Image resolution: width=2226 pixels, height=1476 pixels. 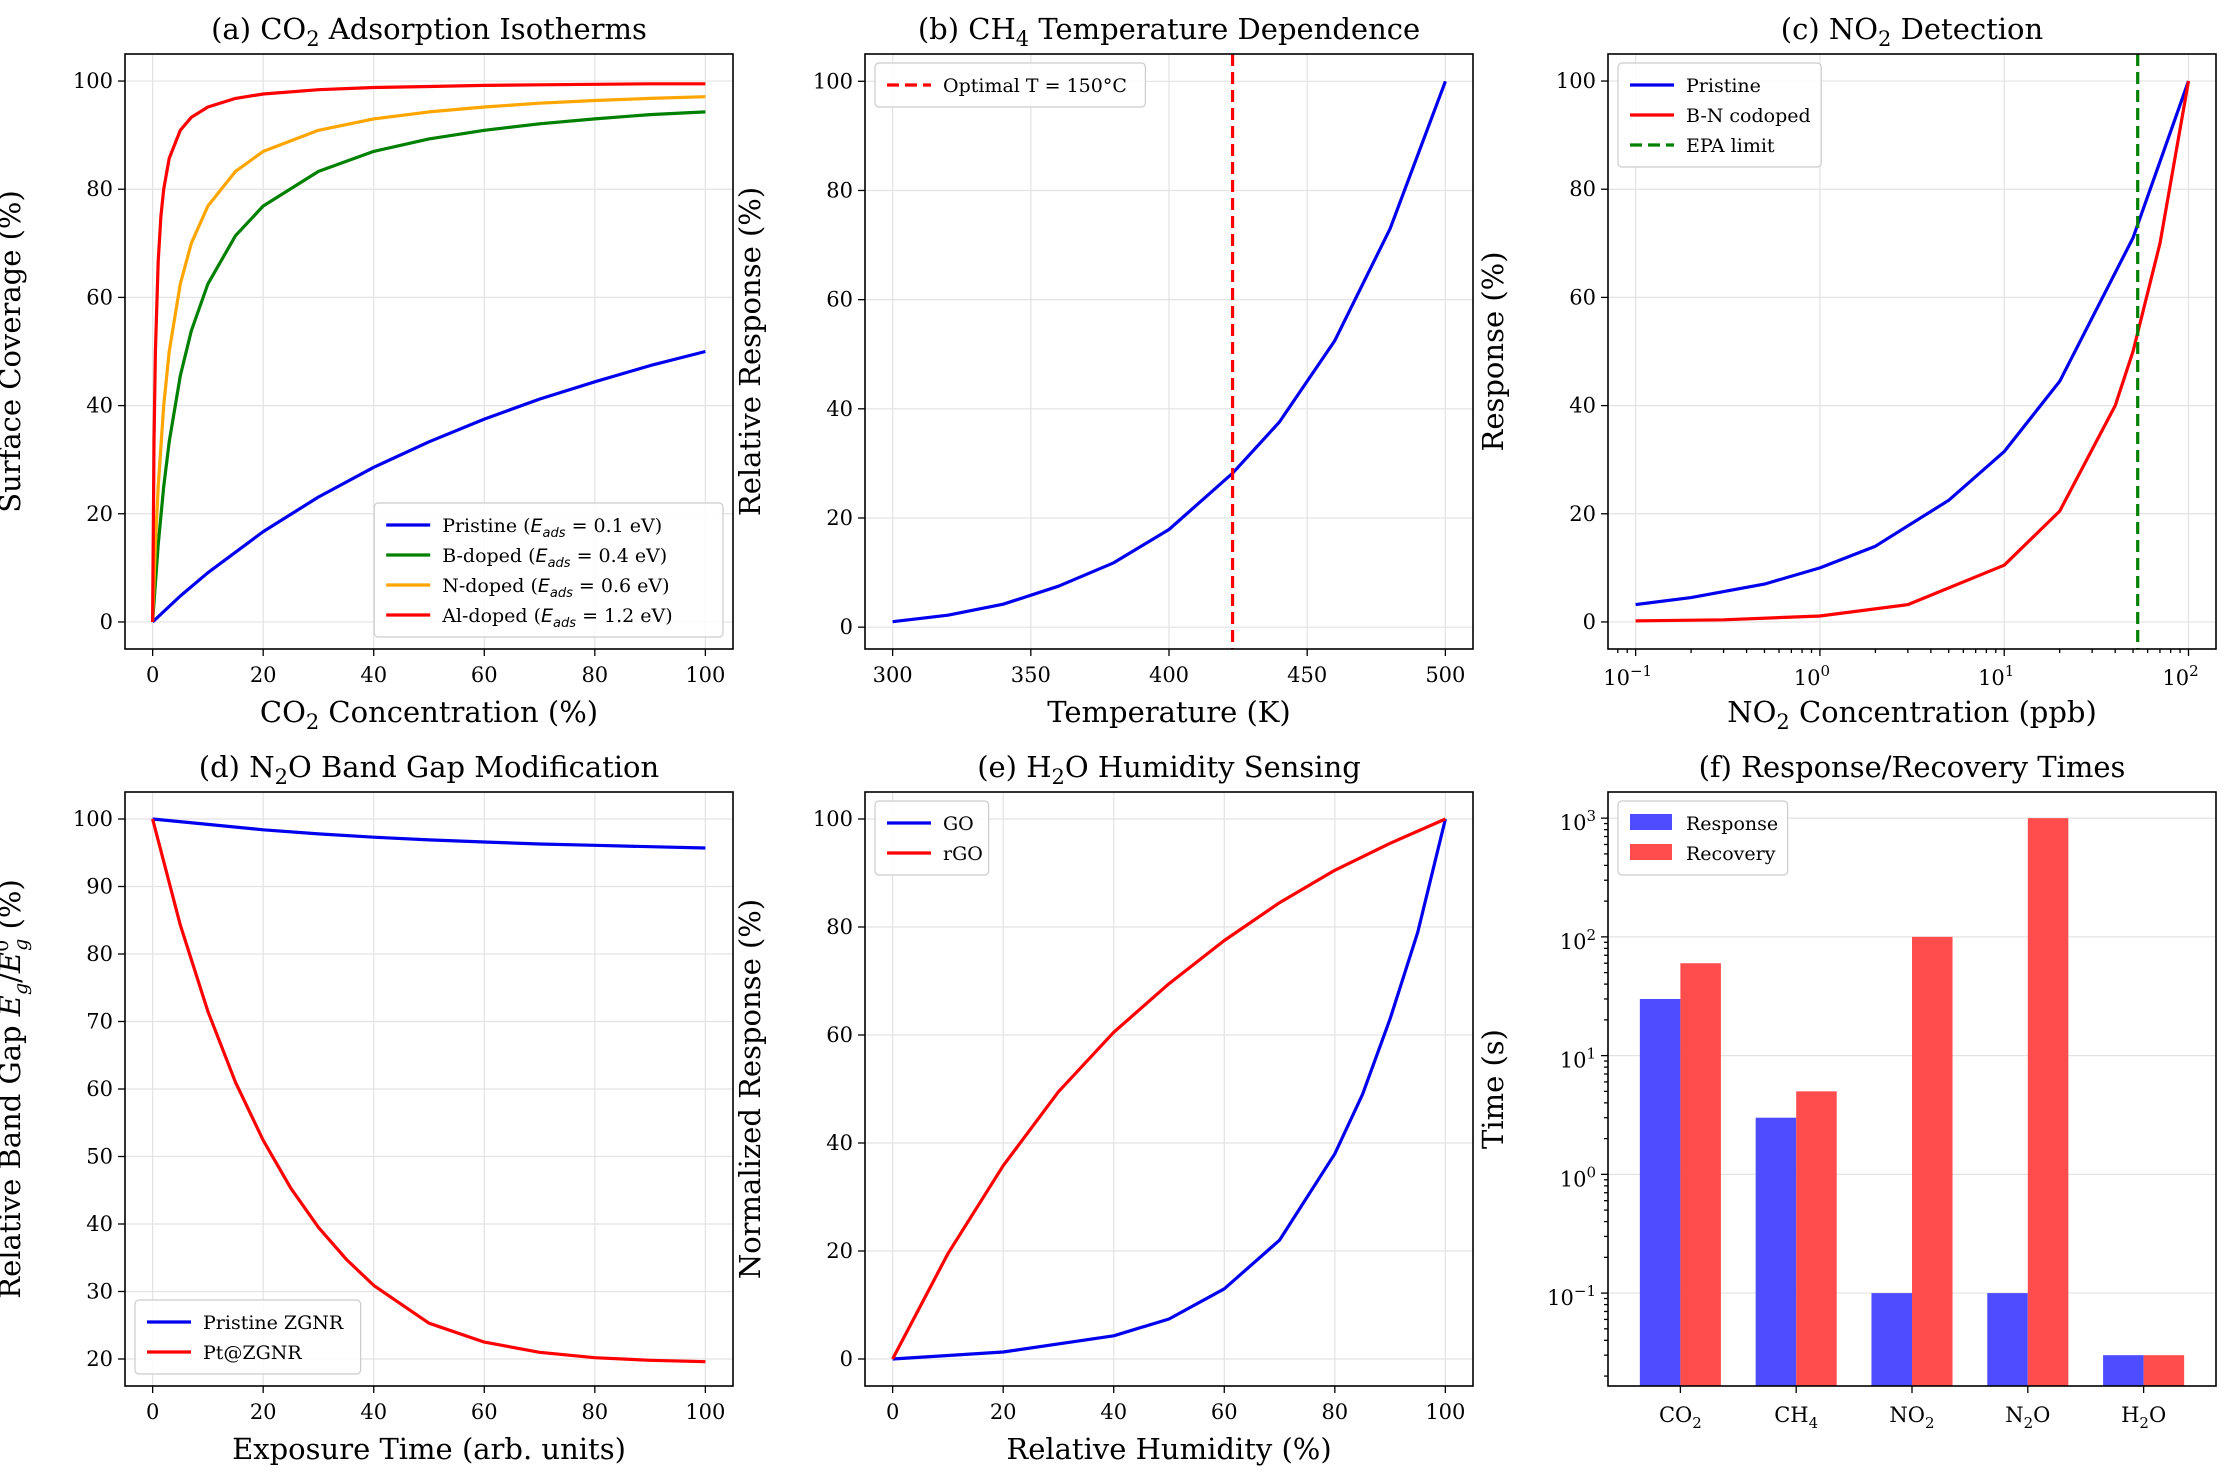 I want to click on legend: Response Recovery, so click(x=1703, y=838).